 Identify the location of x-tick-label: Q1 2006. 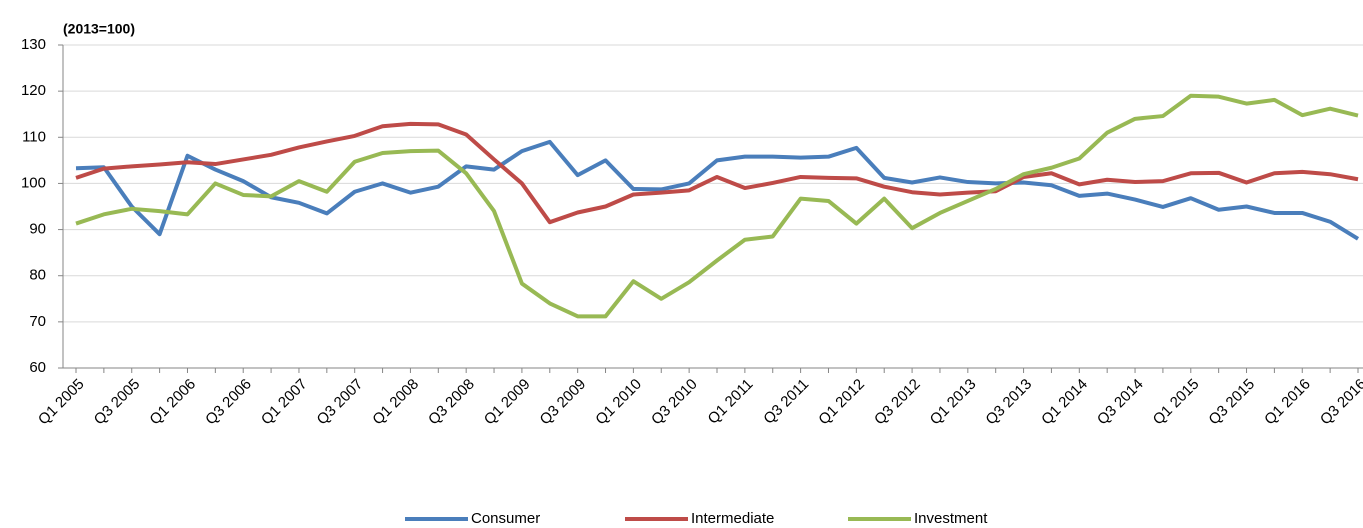
(172, 402).